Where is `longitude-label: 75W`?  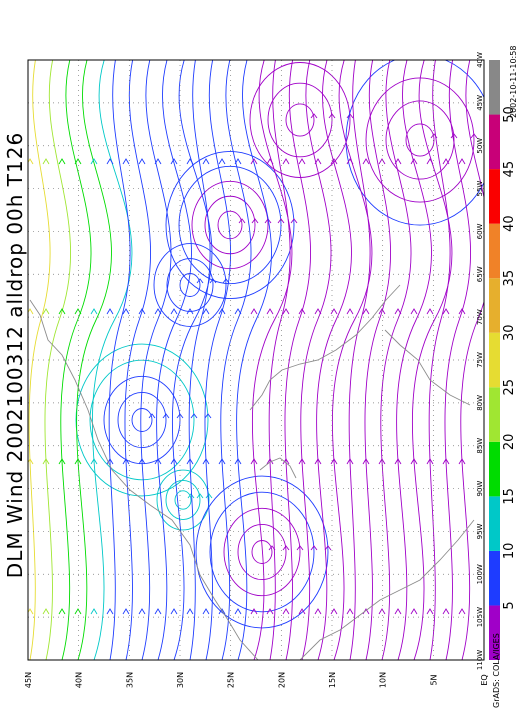 longitude-label: 75W is located at coordinates (480, 360).